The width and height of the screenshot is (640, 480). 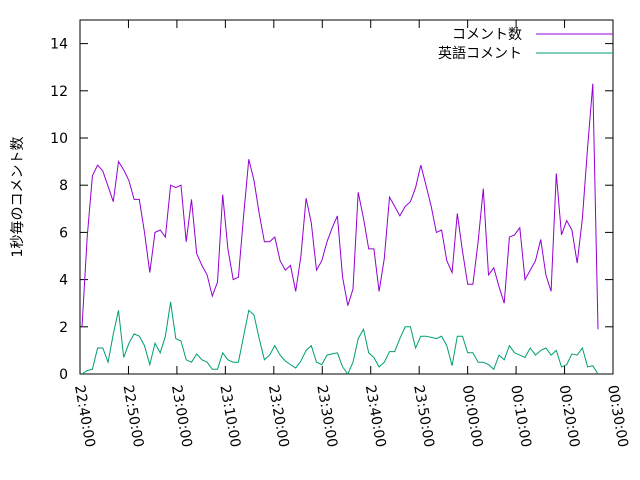 I want to click on x-tick-label: 22:50:00, so click(x=133, y=416).